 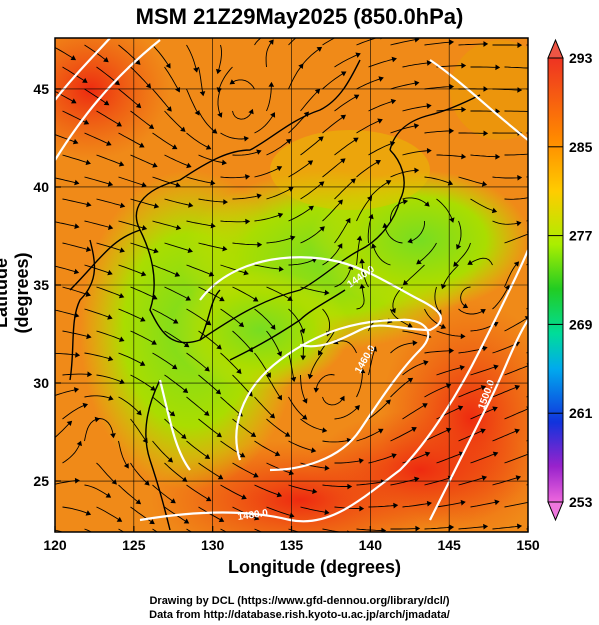 What do you see at coordinates (570, 280) in the screenshot?
I see `colorbar: 293 285 277 269 261 253` at bounding box center [570, 280].